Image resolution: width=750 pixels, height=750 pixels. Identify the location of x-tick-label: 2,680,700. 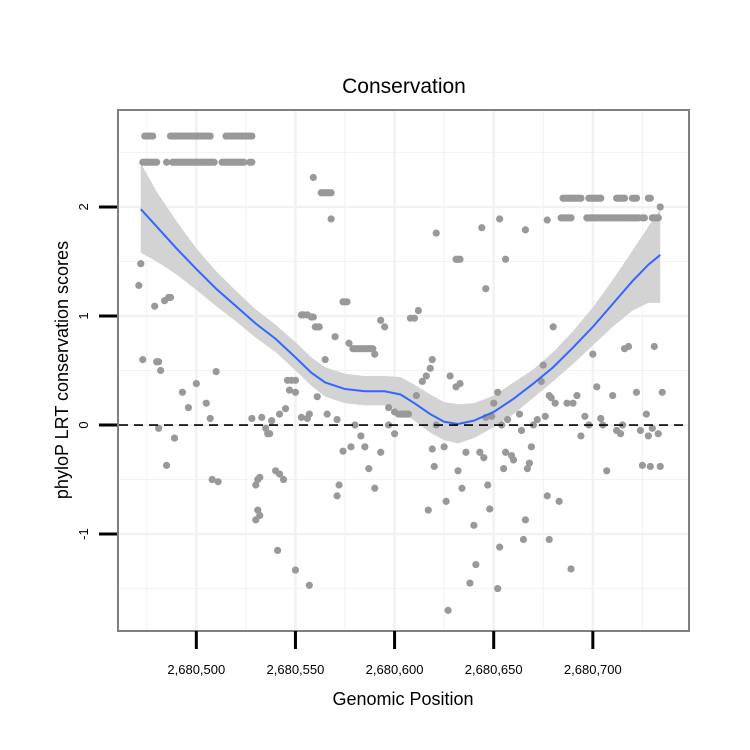
(593, 669).